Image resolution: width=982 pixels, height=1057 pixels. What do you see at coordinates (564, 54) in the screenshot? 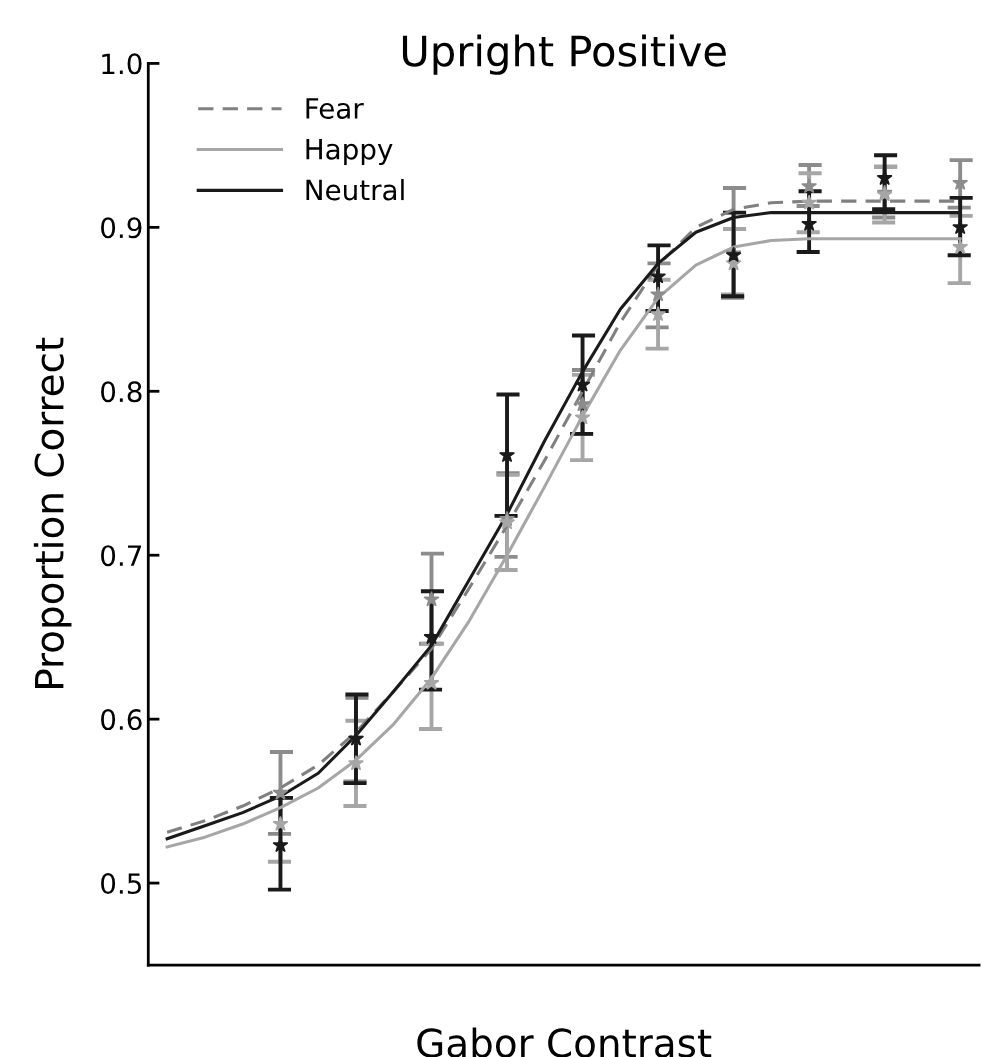
I see `chart-title: Upright Positive` at bounding box center [564, 54].